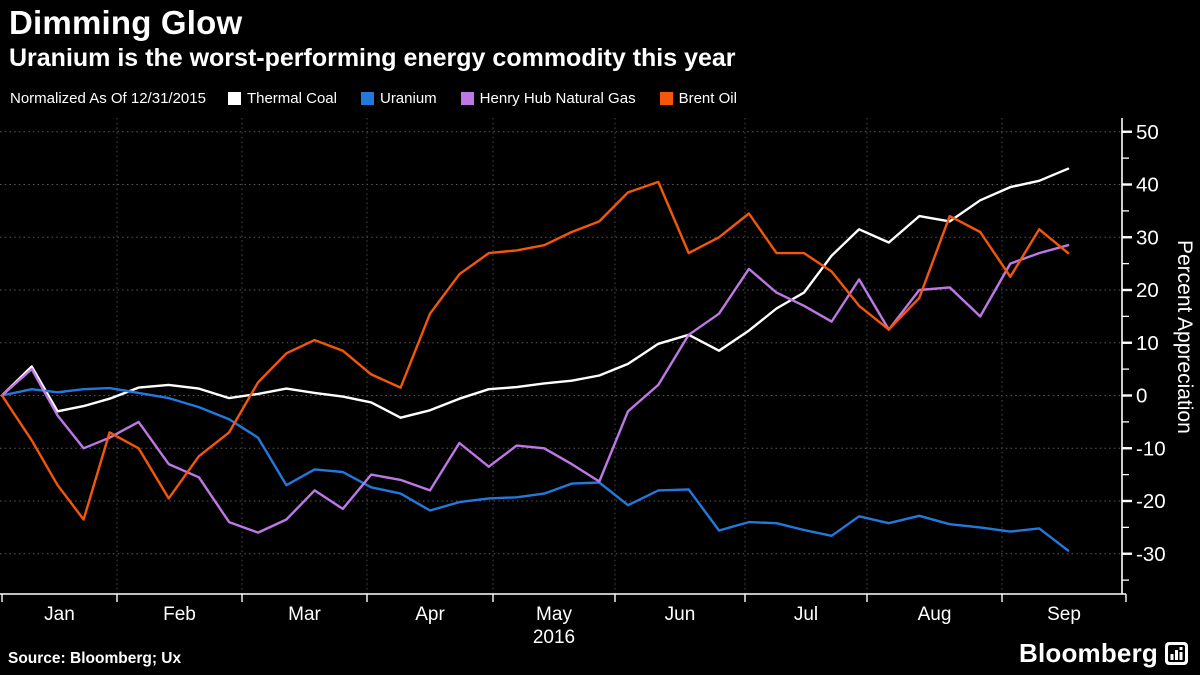  I want to click on x-month-label: Mar, so click(304, 614).